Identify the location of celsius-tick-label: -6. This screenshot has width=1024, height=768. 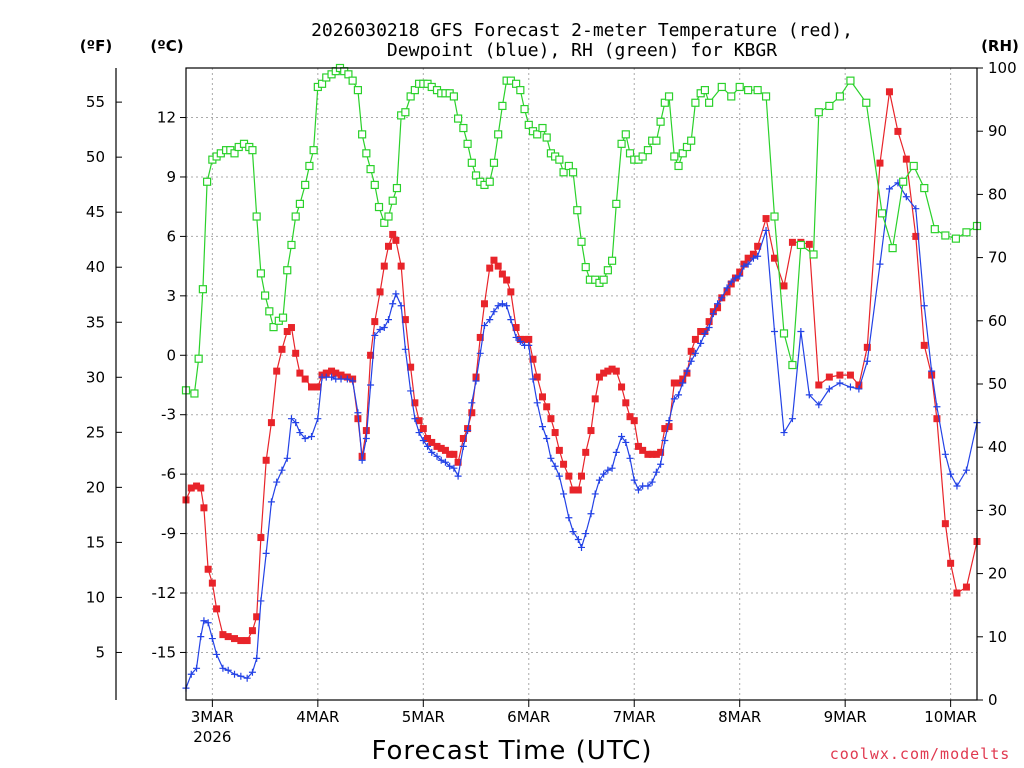
(168, 474).